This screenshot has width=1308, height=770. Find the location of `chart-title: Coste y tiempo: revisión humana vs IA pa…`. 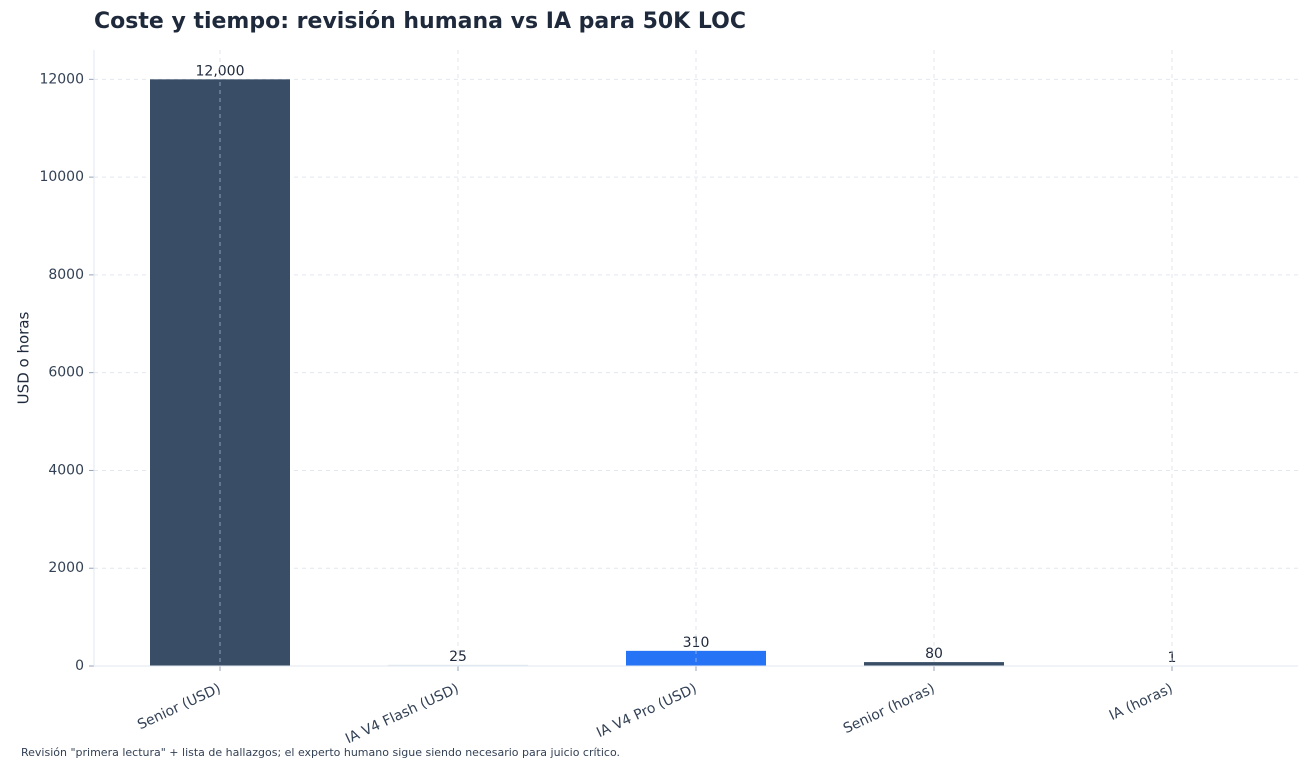

chart-title: Coste y tiempo: revisión humana vs IA pa… is located at coordinates (420, 21).